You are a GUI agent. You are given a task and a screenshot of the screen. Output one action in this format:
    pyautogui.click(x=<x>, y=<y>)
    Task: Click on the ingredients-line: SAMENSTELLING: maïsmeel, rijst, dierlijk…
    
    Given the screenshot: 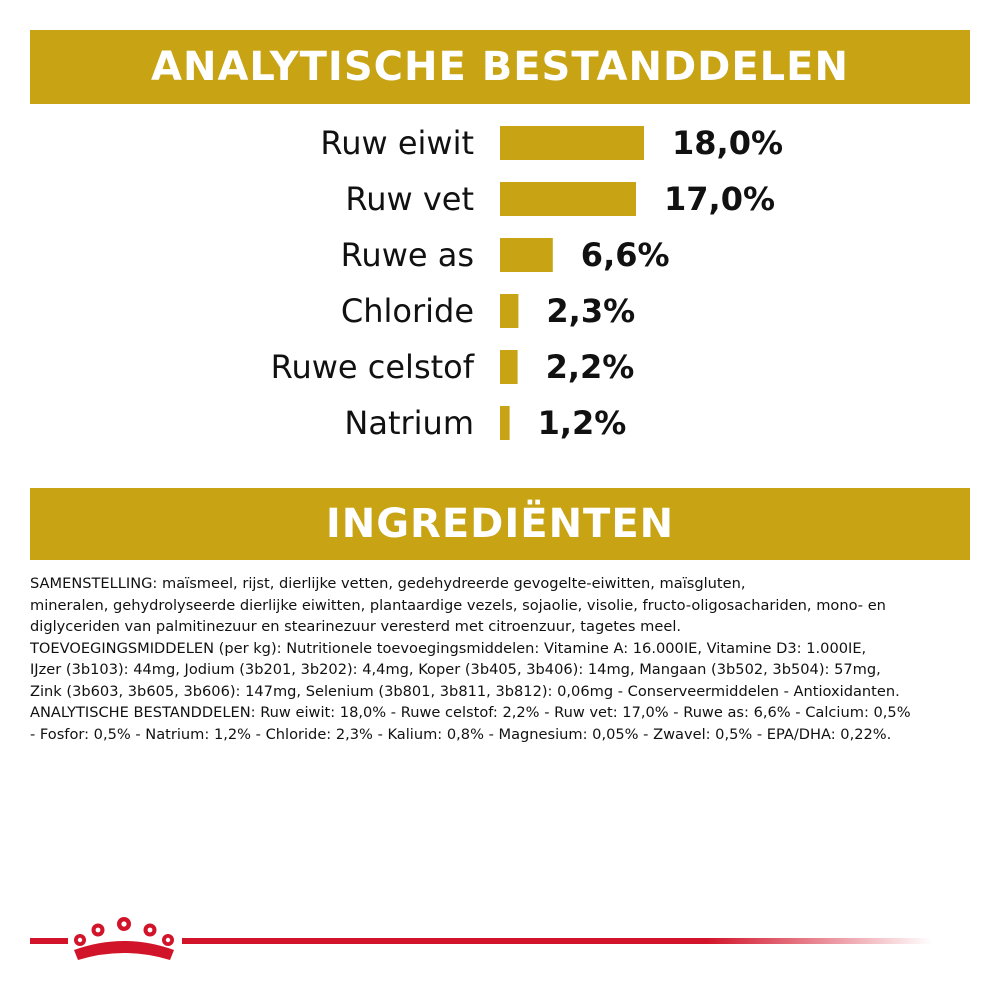 What is the action you would take?
    pyautogui.click(x=388, y=583)
    